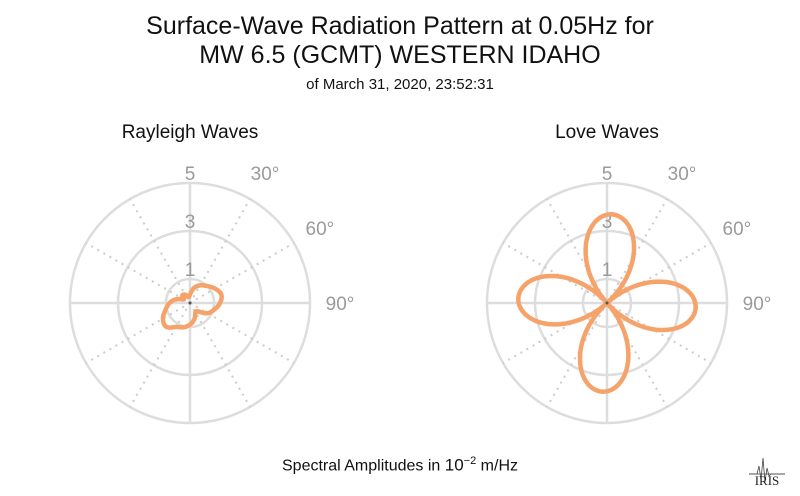  I want to click on x-axis-label-unit: m/Hz, so click(497, 466).